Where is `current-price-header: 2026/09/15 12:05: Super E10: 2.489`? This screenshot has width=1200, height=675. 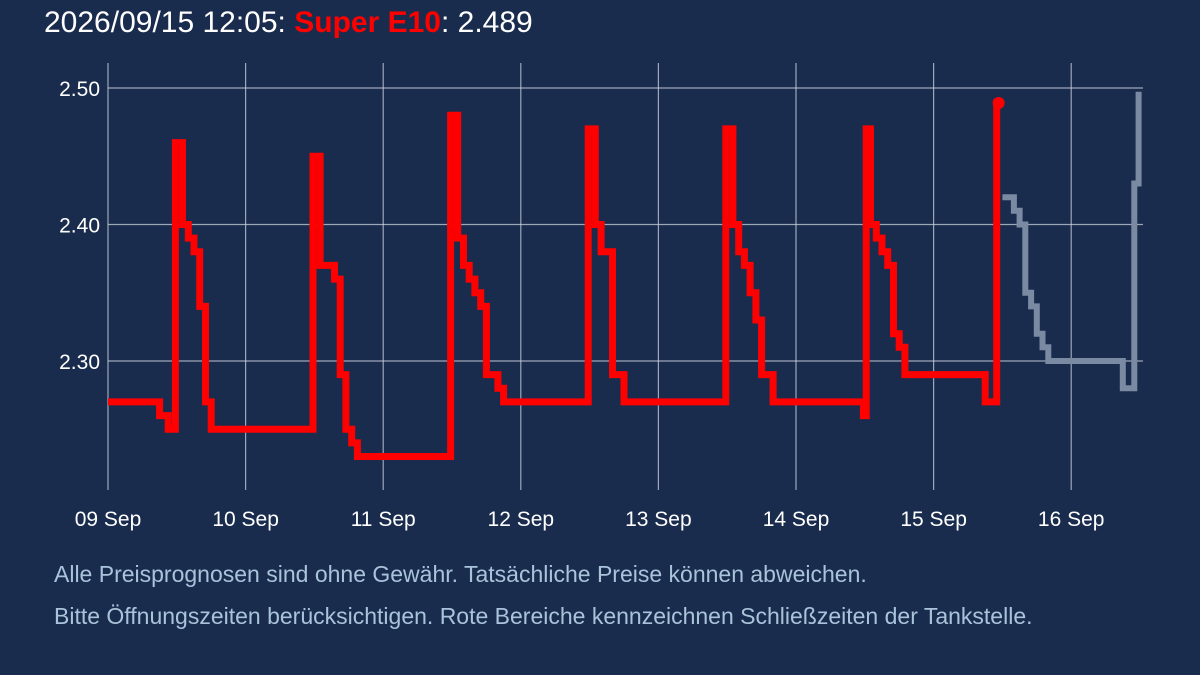
current-price-header: 2026/09/15 12:05: Super E10: 2.489 is located at coordinates (288, 23).